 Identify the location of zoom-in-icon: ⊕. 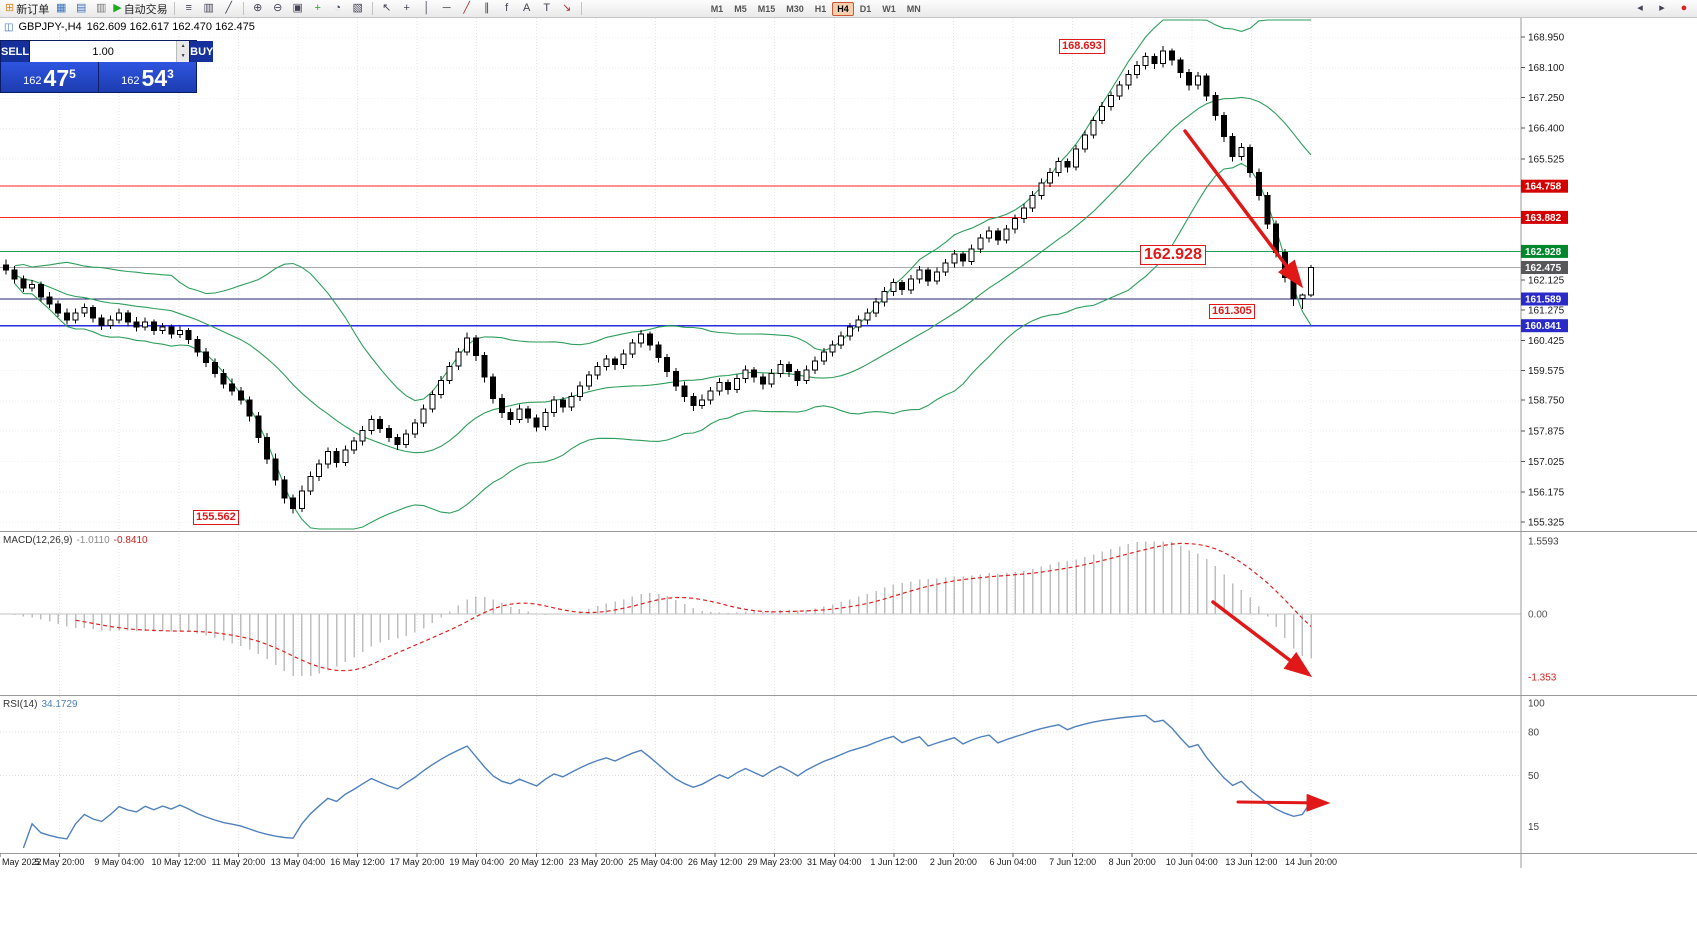
(258, 8).